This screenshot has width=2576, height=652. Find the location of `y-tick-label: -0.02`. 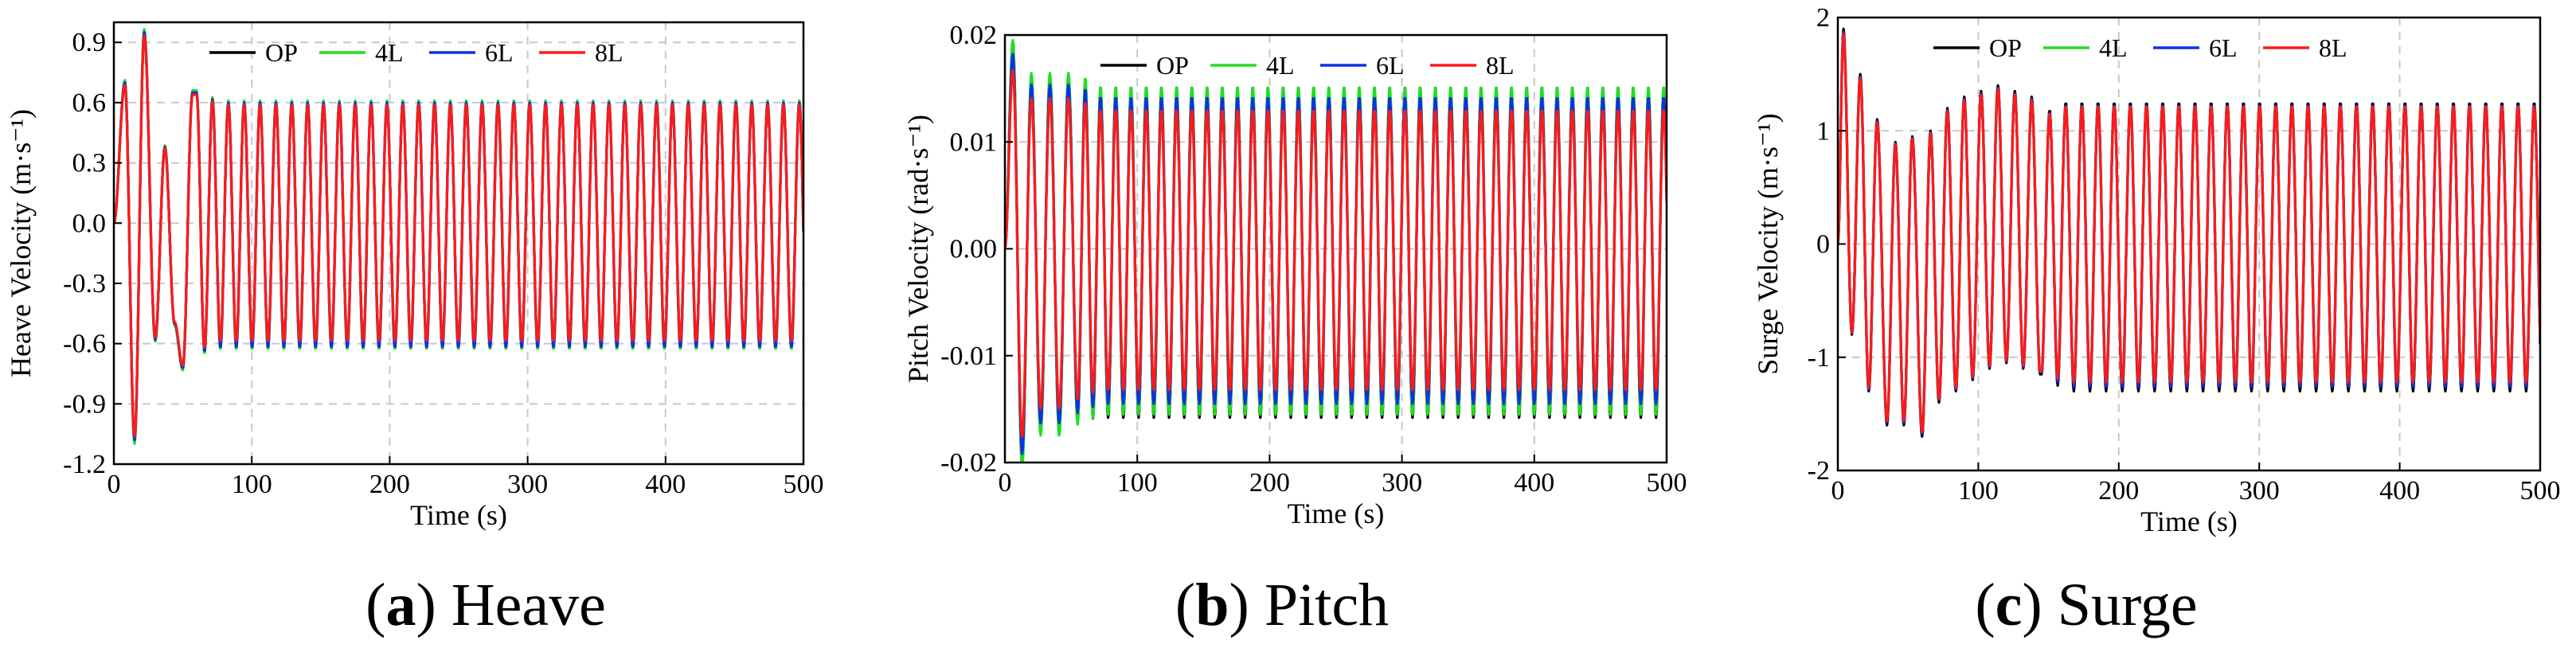

y-tick-label: -0.02 is located at coordinates (969, 463).